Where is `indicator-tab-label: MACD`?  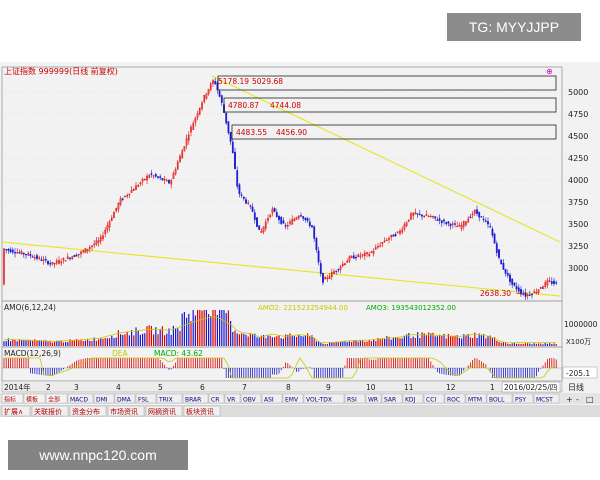
indicator-tab-label: MACD is located at coordinates (79, 400).